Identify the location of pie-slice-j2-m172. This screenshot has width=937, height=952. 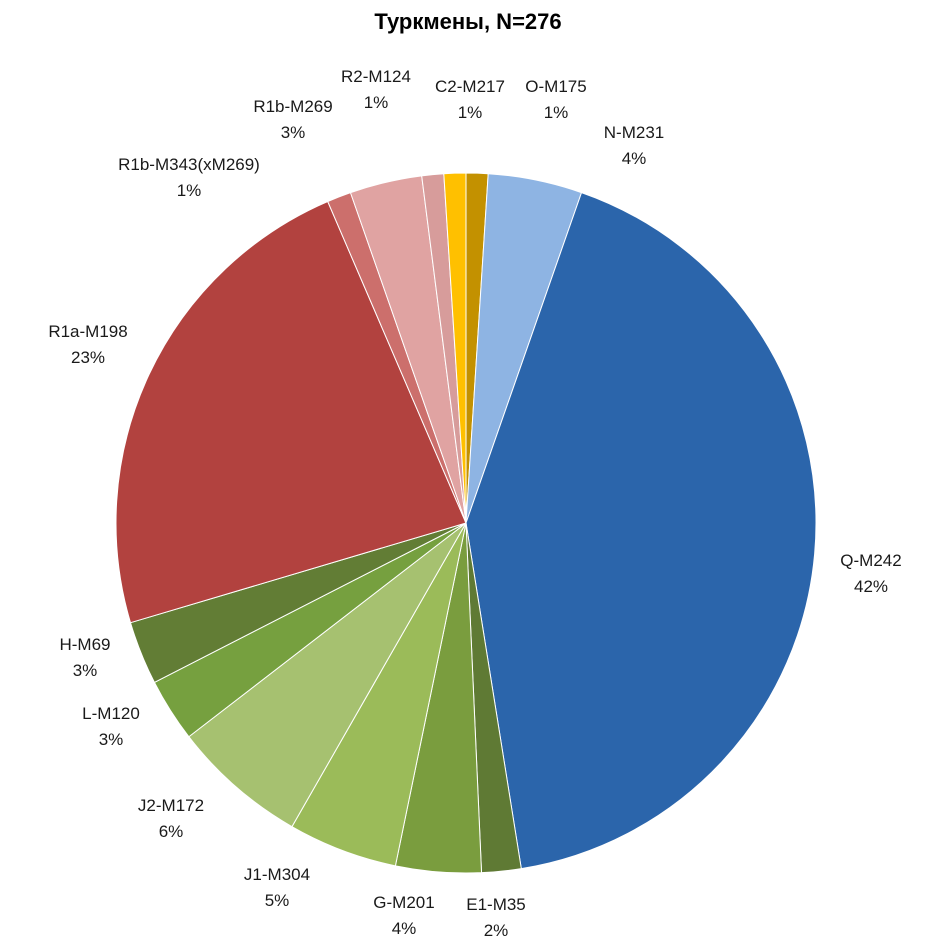
(327, 675).